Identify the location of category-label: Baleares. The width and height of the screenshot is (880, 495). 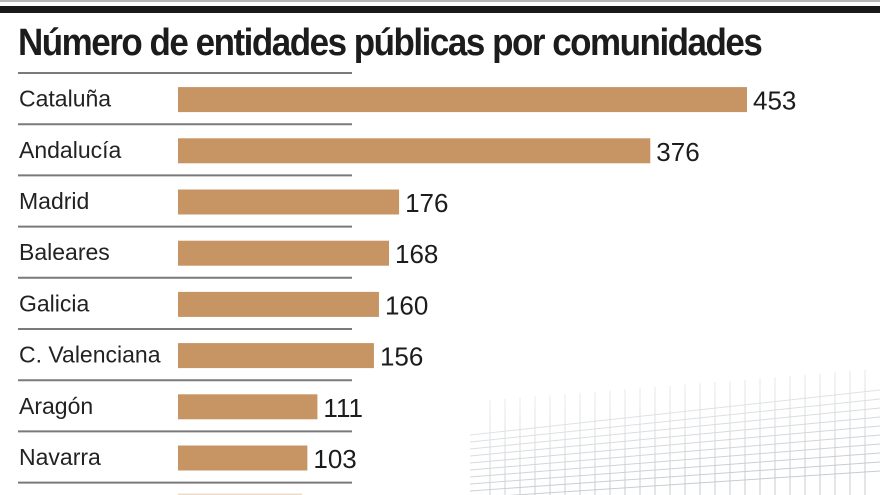
(64, 252).